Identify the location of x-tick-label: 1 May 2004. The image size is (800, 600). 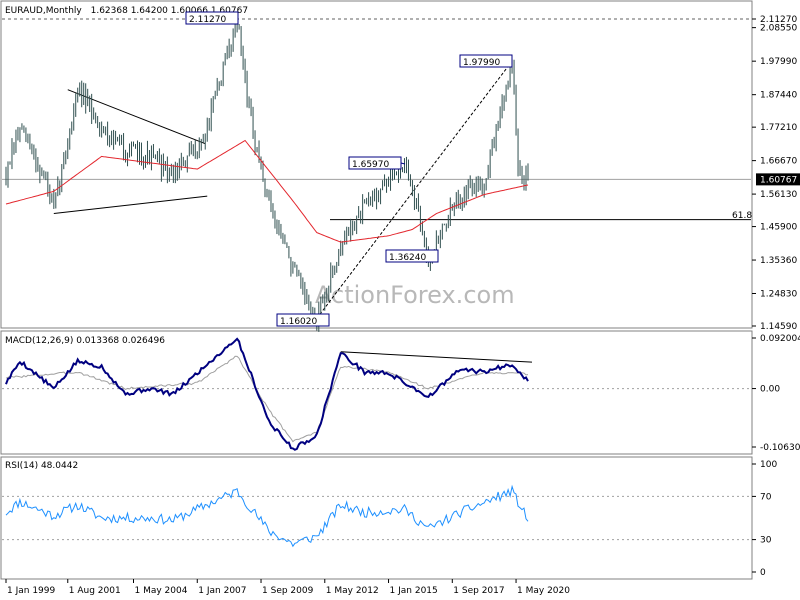
(161, 591).